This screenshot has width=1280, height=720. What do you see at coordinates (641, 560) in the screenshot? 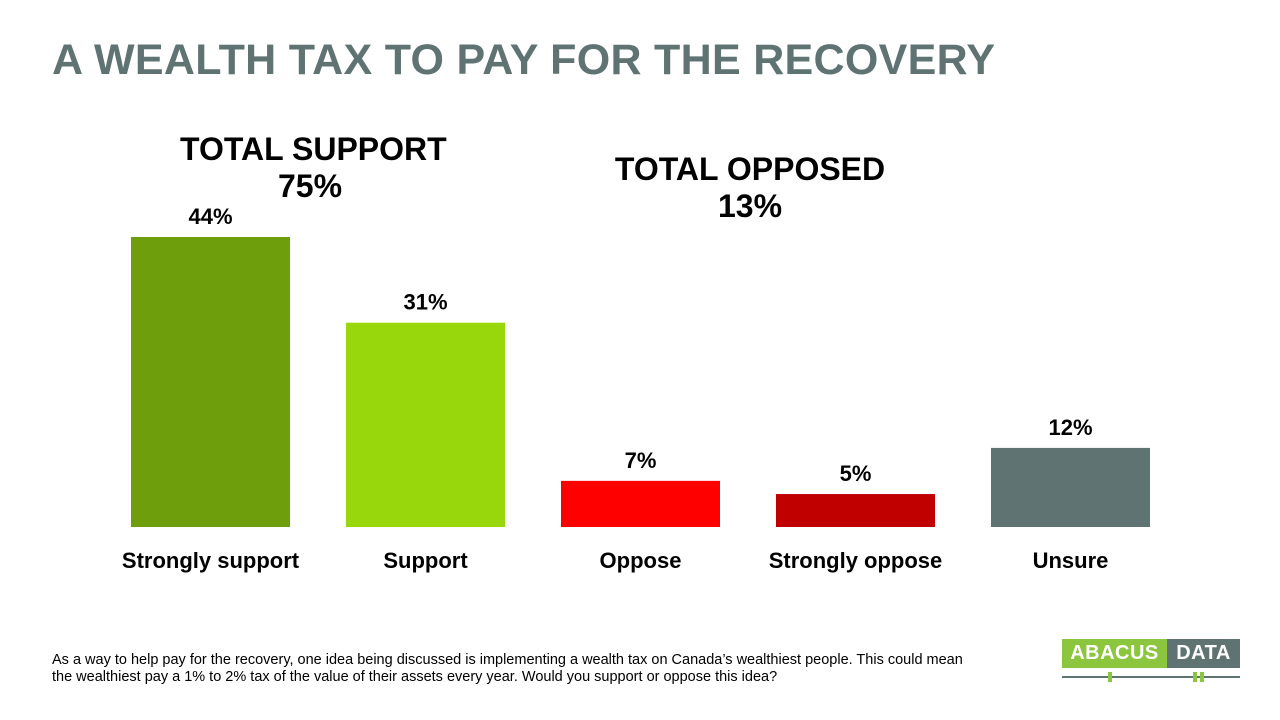
I see `category-label: Oppose` at bounding box center [641, 560].